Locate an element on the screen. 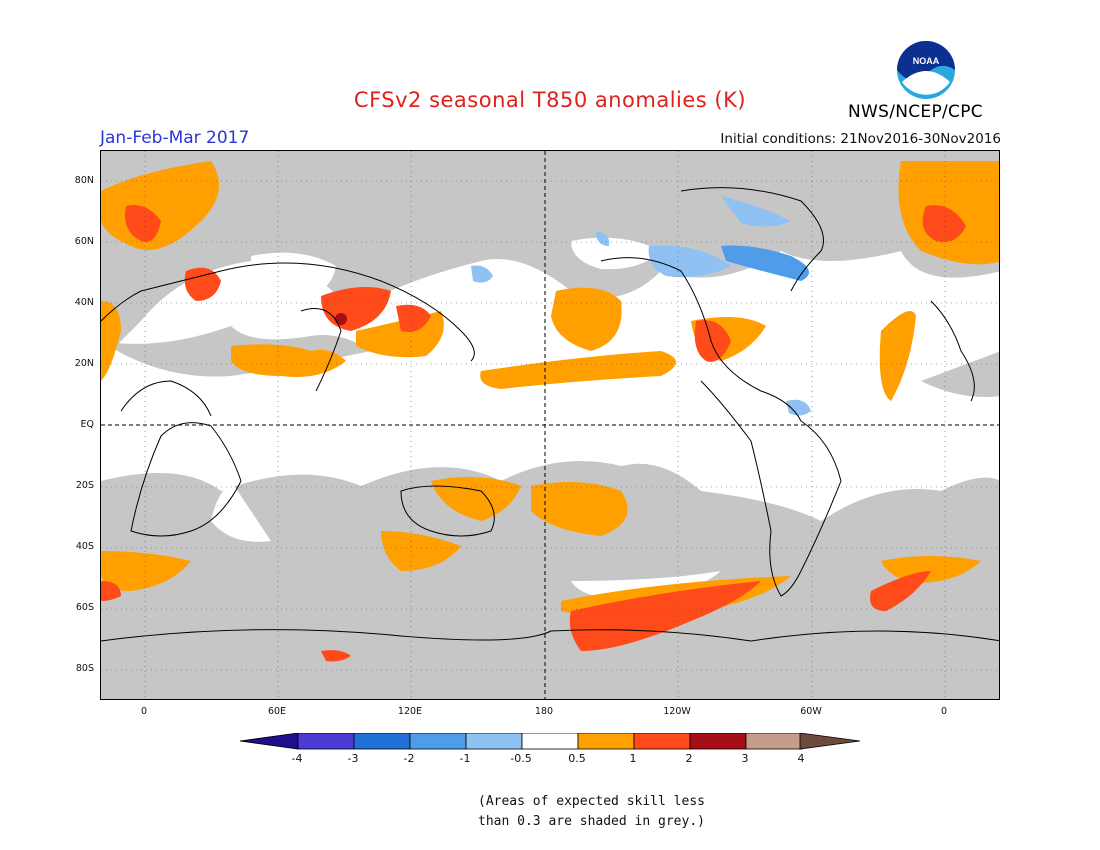  lon-label: 60E is located at coordinates (277, 711).